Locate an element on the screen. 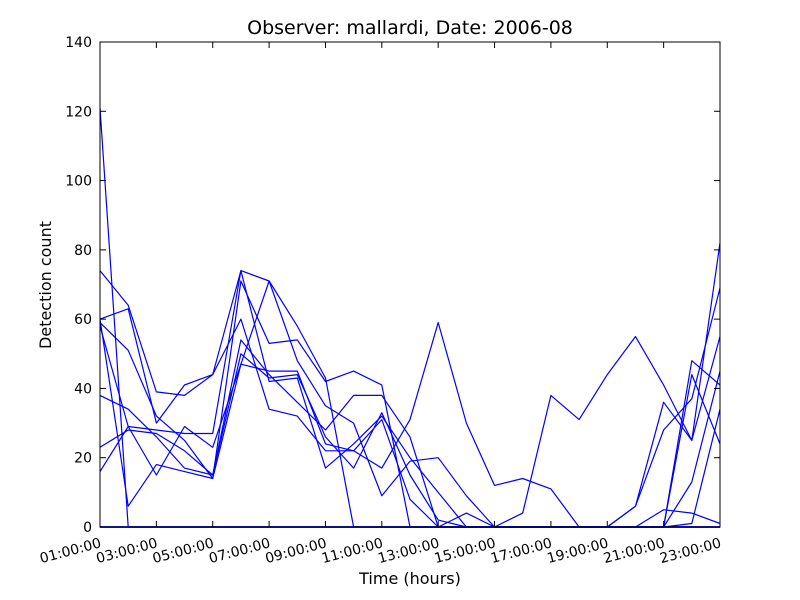  x-tick-label-6: 13:00:00 is located at coordinates (408, 551).